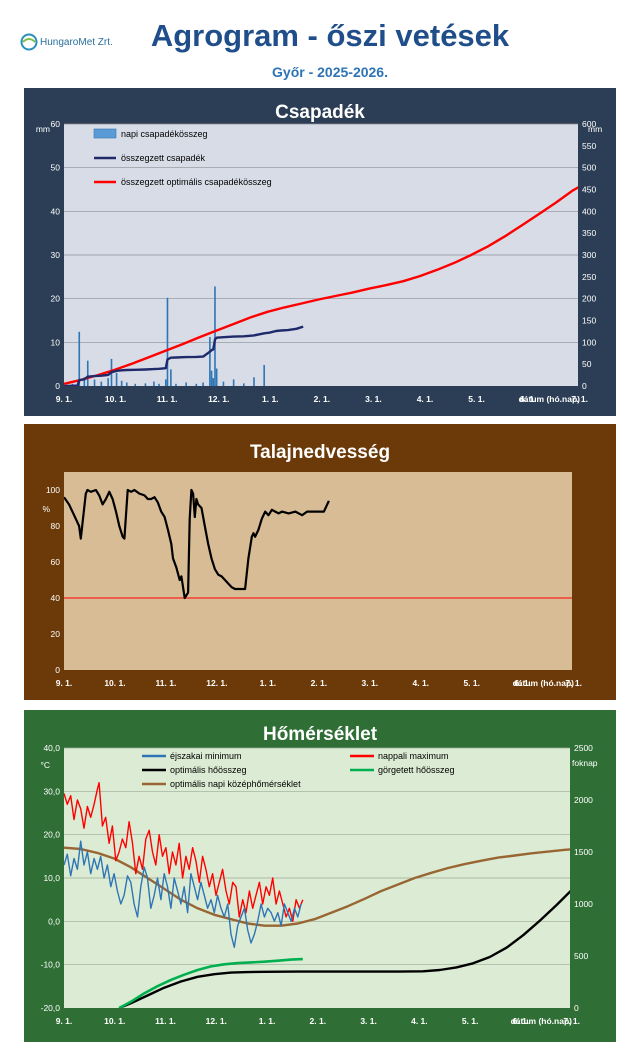 The image size is (640, 1060). I want to click on y-tick-right: 350, so click(589, 233).